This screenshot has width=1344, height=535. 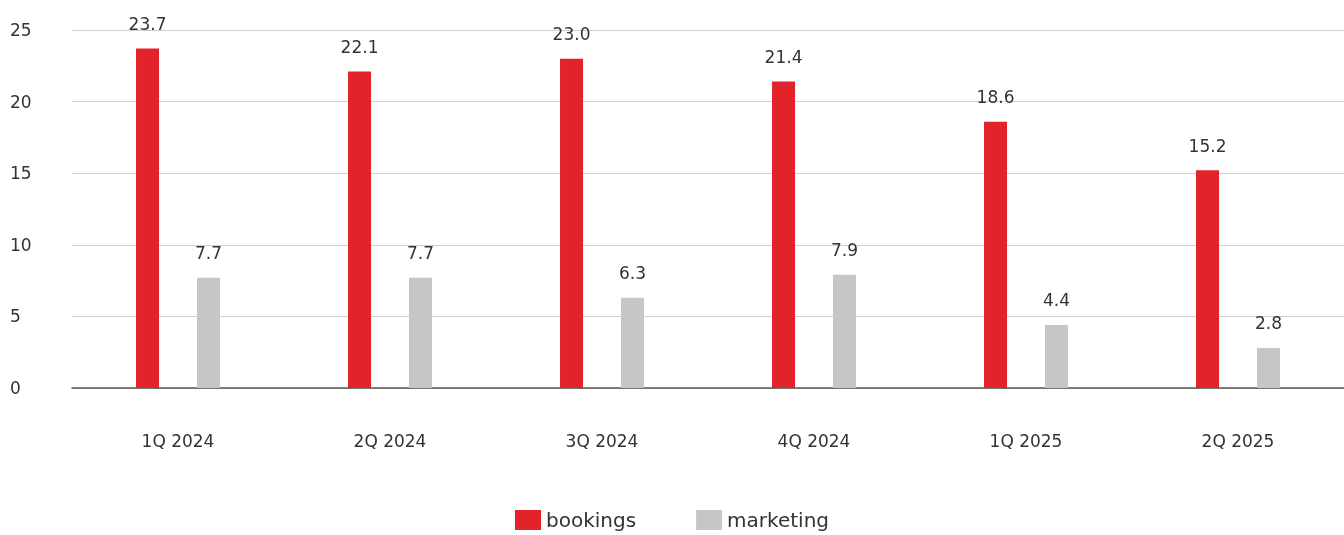 I want to click on data-label: 6.3, so click(x=632, y=273).